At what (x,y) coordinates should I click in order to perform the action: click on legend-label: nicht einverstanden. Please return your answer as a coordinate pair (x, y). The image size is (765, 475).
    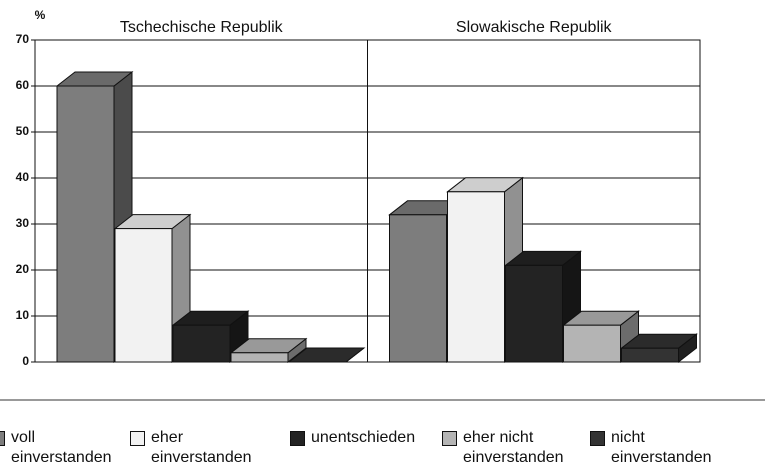
    Looking at the image, I should click on (661, 447).